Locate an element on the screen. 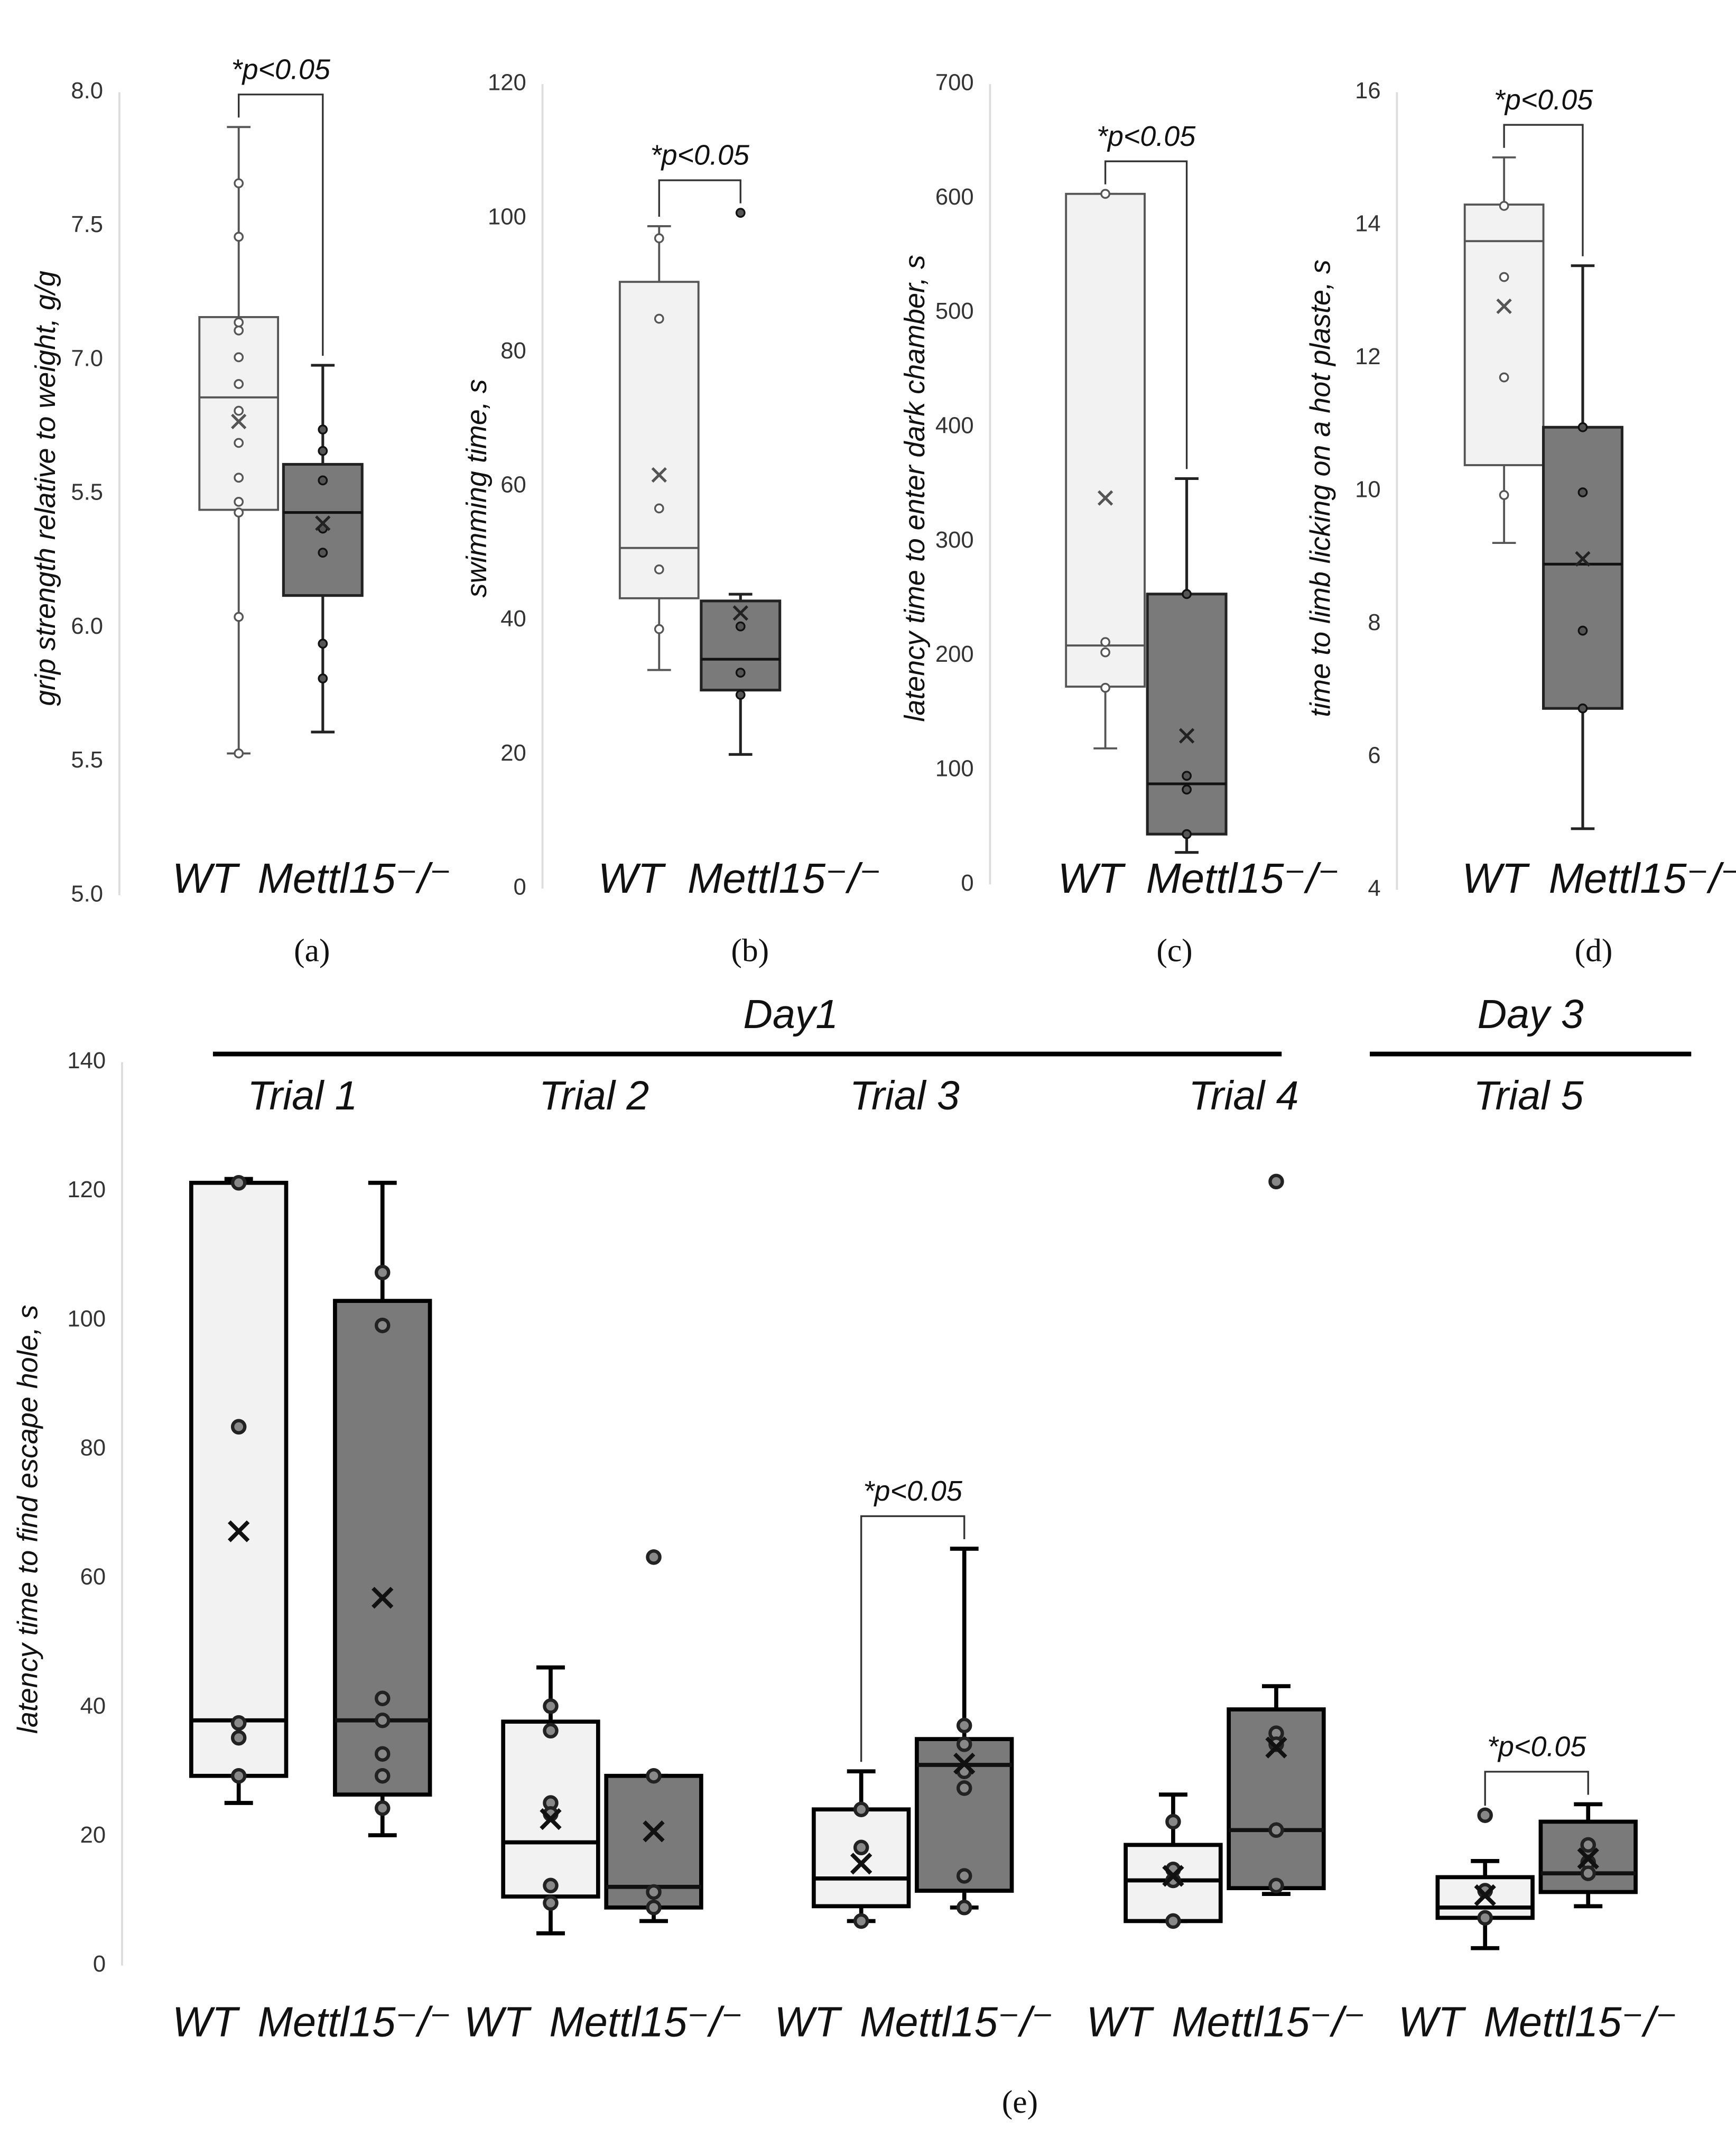 The image size is (1736, 2146). y-tick-label: 80 is located at coordinates (513, 351).